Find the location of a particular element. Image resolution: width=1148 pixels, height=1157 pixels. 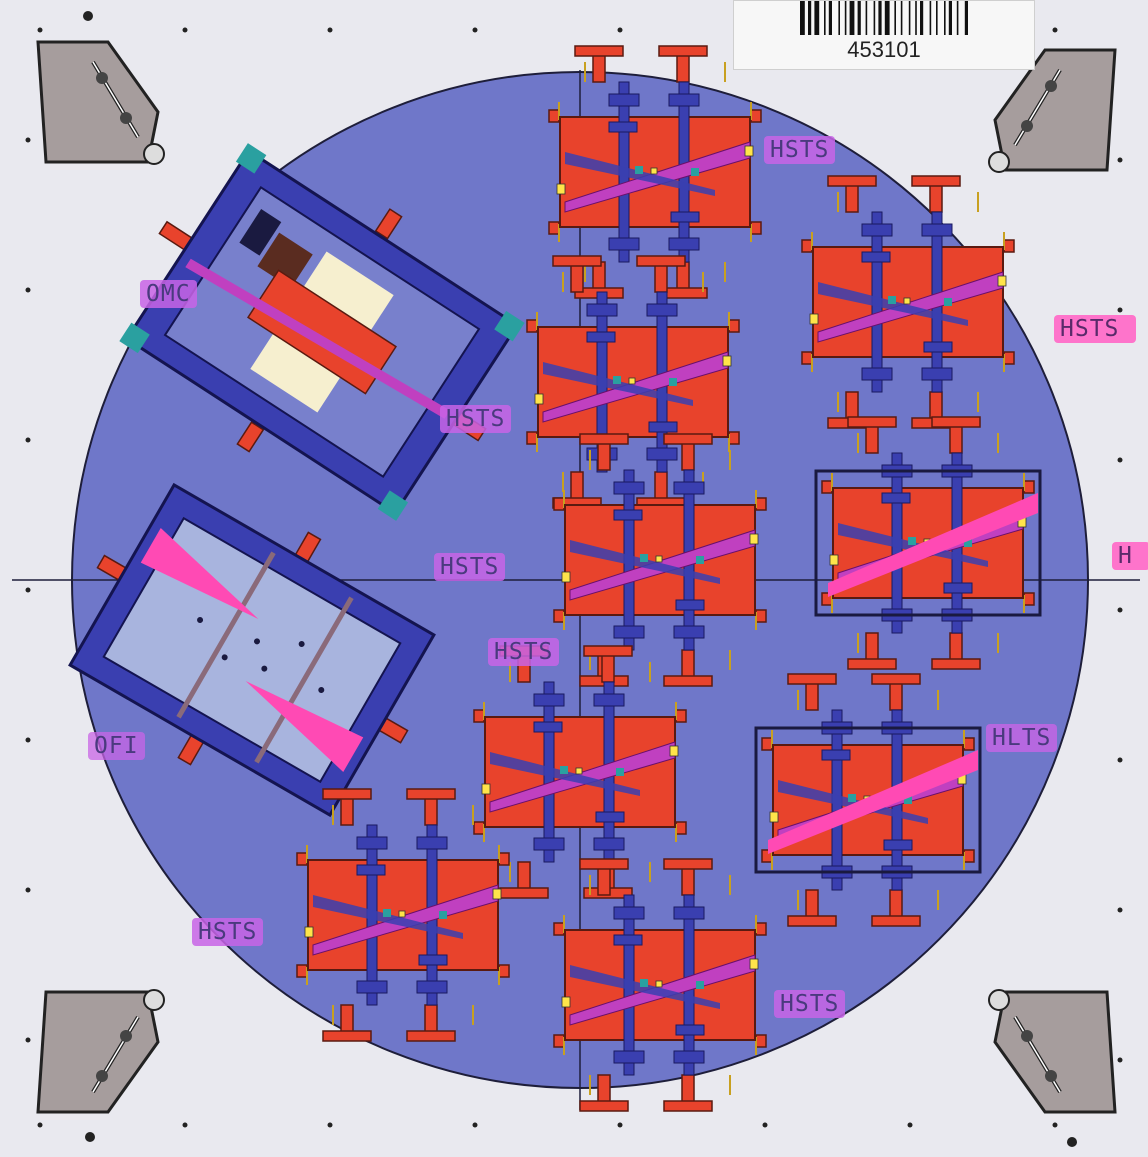

label-hsts-1: HSTS is located at coordinates (800, 150).